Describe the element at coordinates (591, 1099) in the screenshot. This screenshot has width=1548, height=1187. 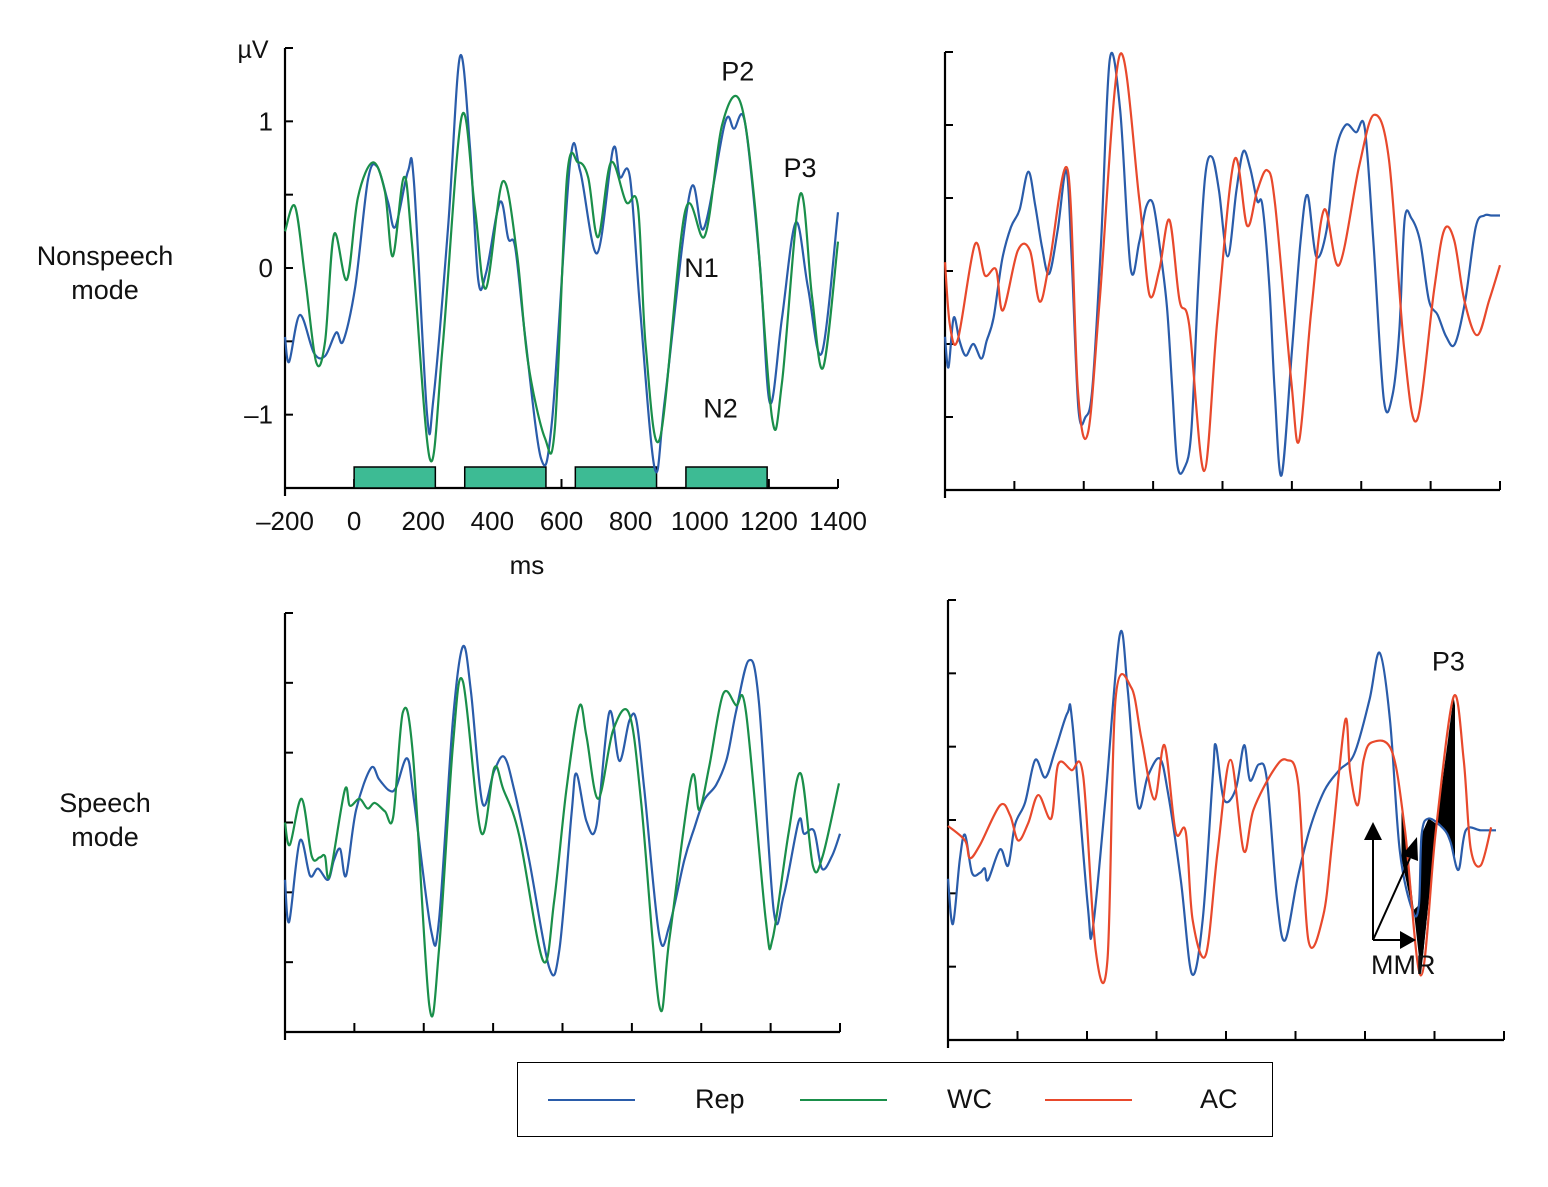
I see `legend-swatch-rep` at that location.